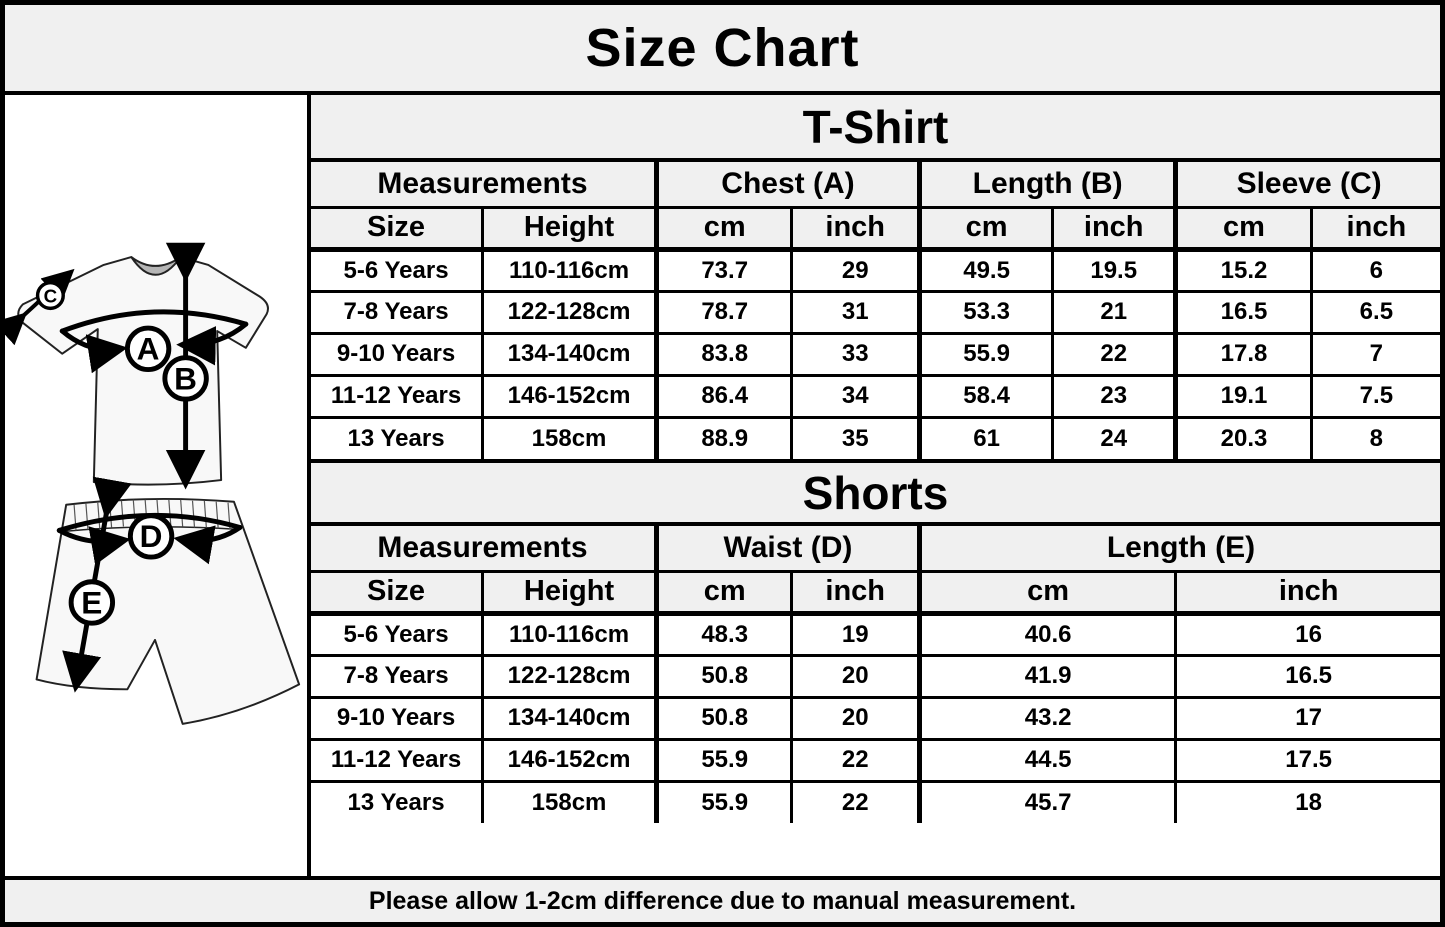  Describe the element at coordinates (484, 548) in the screenshot. I see `shorts-measurements-header: Measurements` at that location.